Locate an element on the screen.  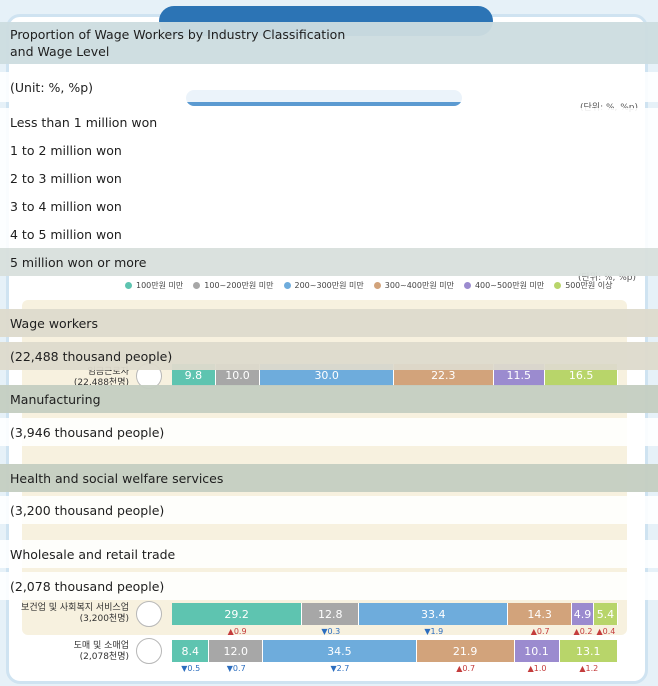
legend-label: 200~300만원 미만 is located at coordinates (329, 285).